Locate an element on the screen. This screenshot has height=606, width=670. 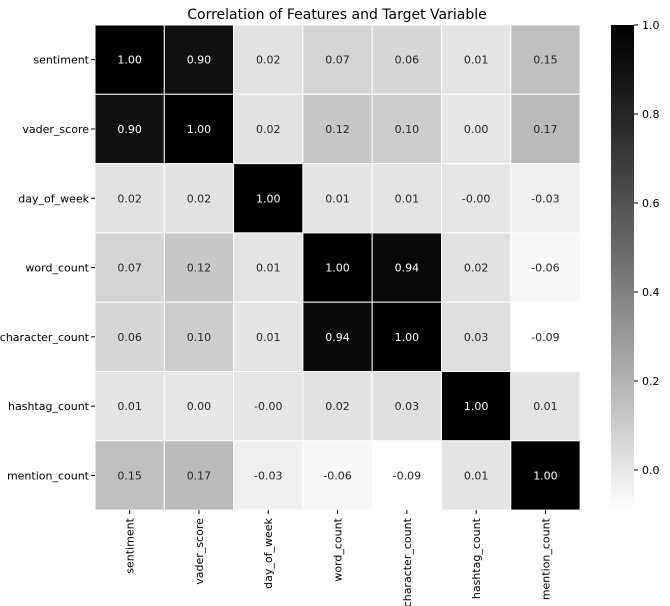
column-label: hashtag_count is located at coordinates (476, 558).